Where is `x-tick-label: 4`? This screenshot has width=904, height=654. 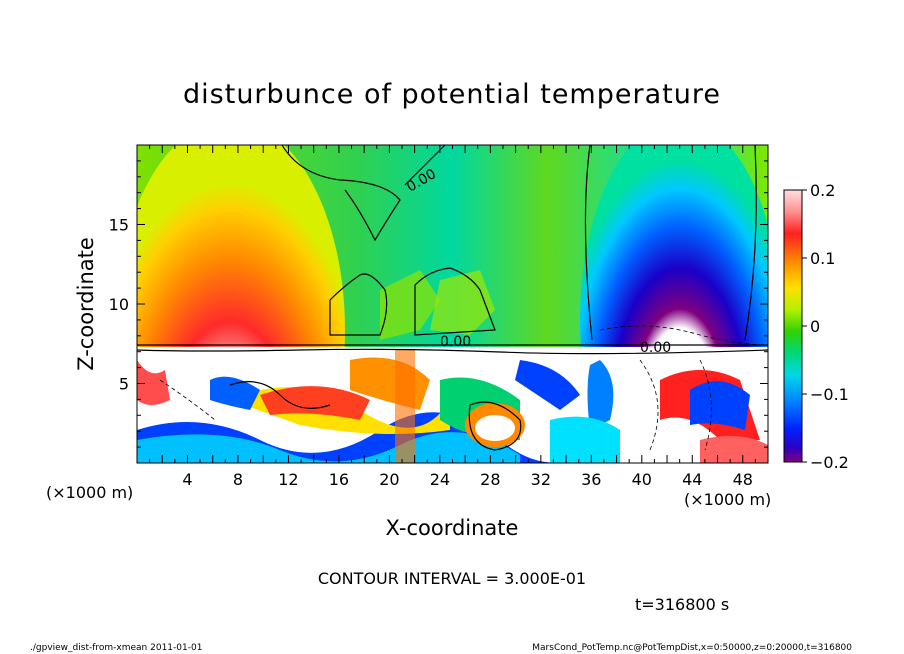 x-tick-label: 4 is located at coordinates (187, 479).